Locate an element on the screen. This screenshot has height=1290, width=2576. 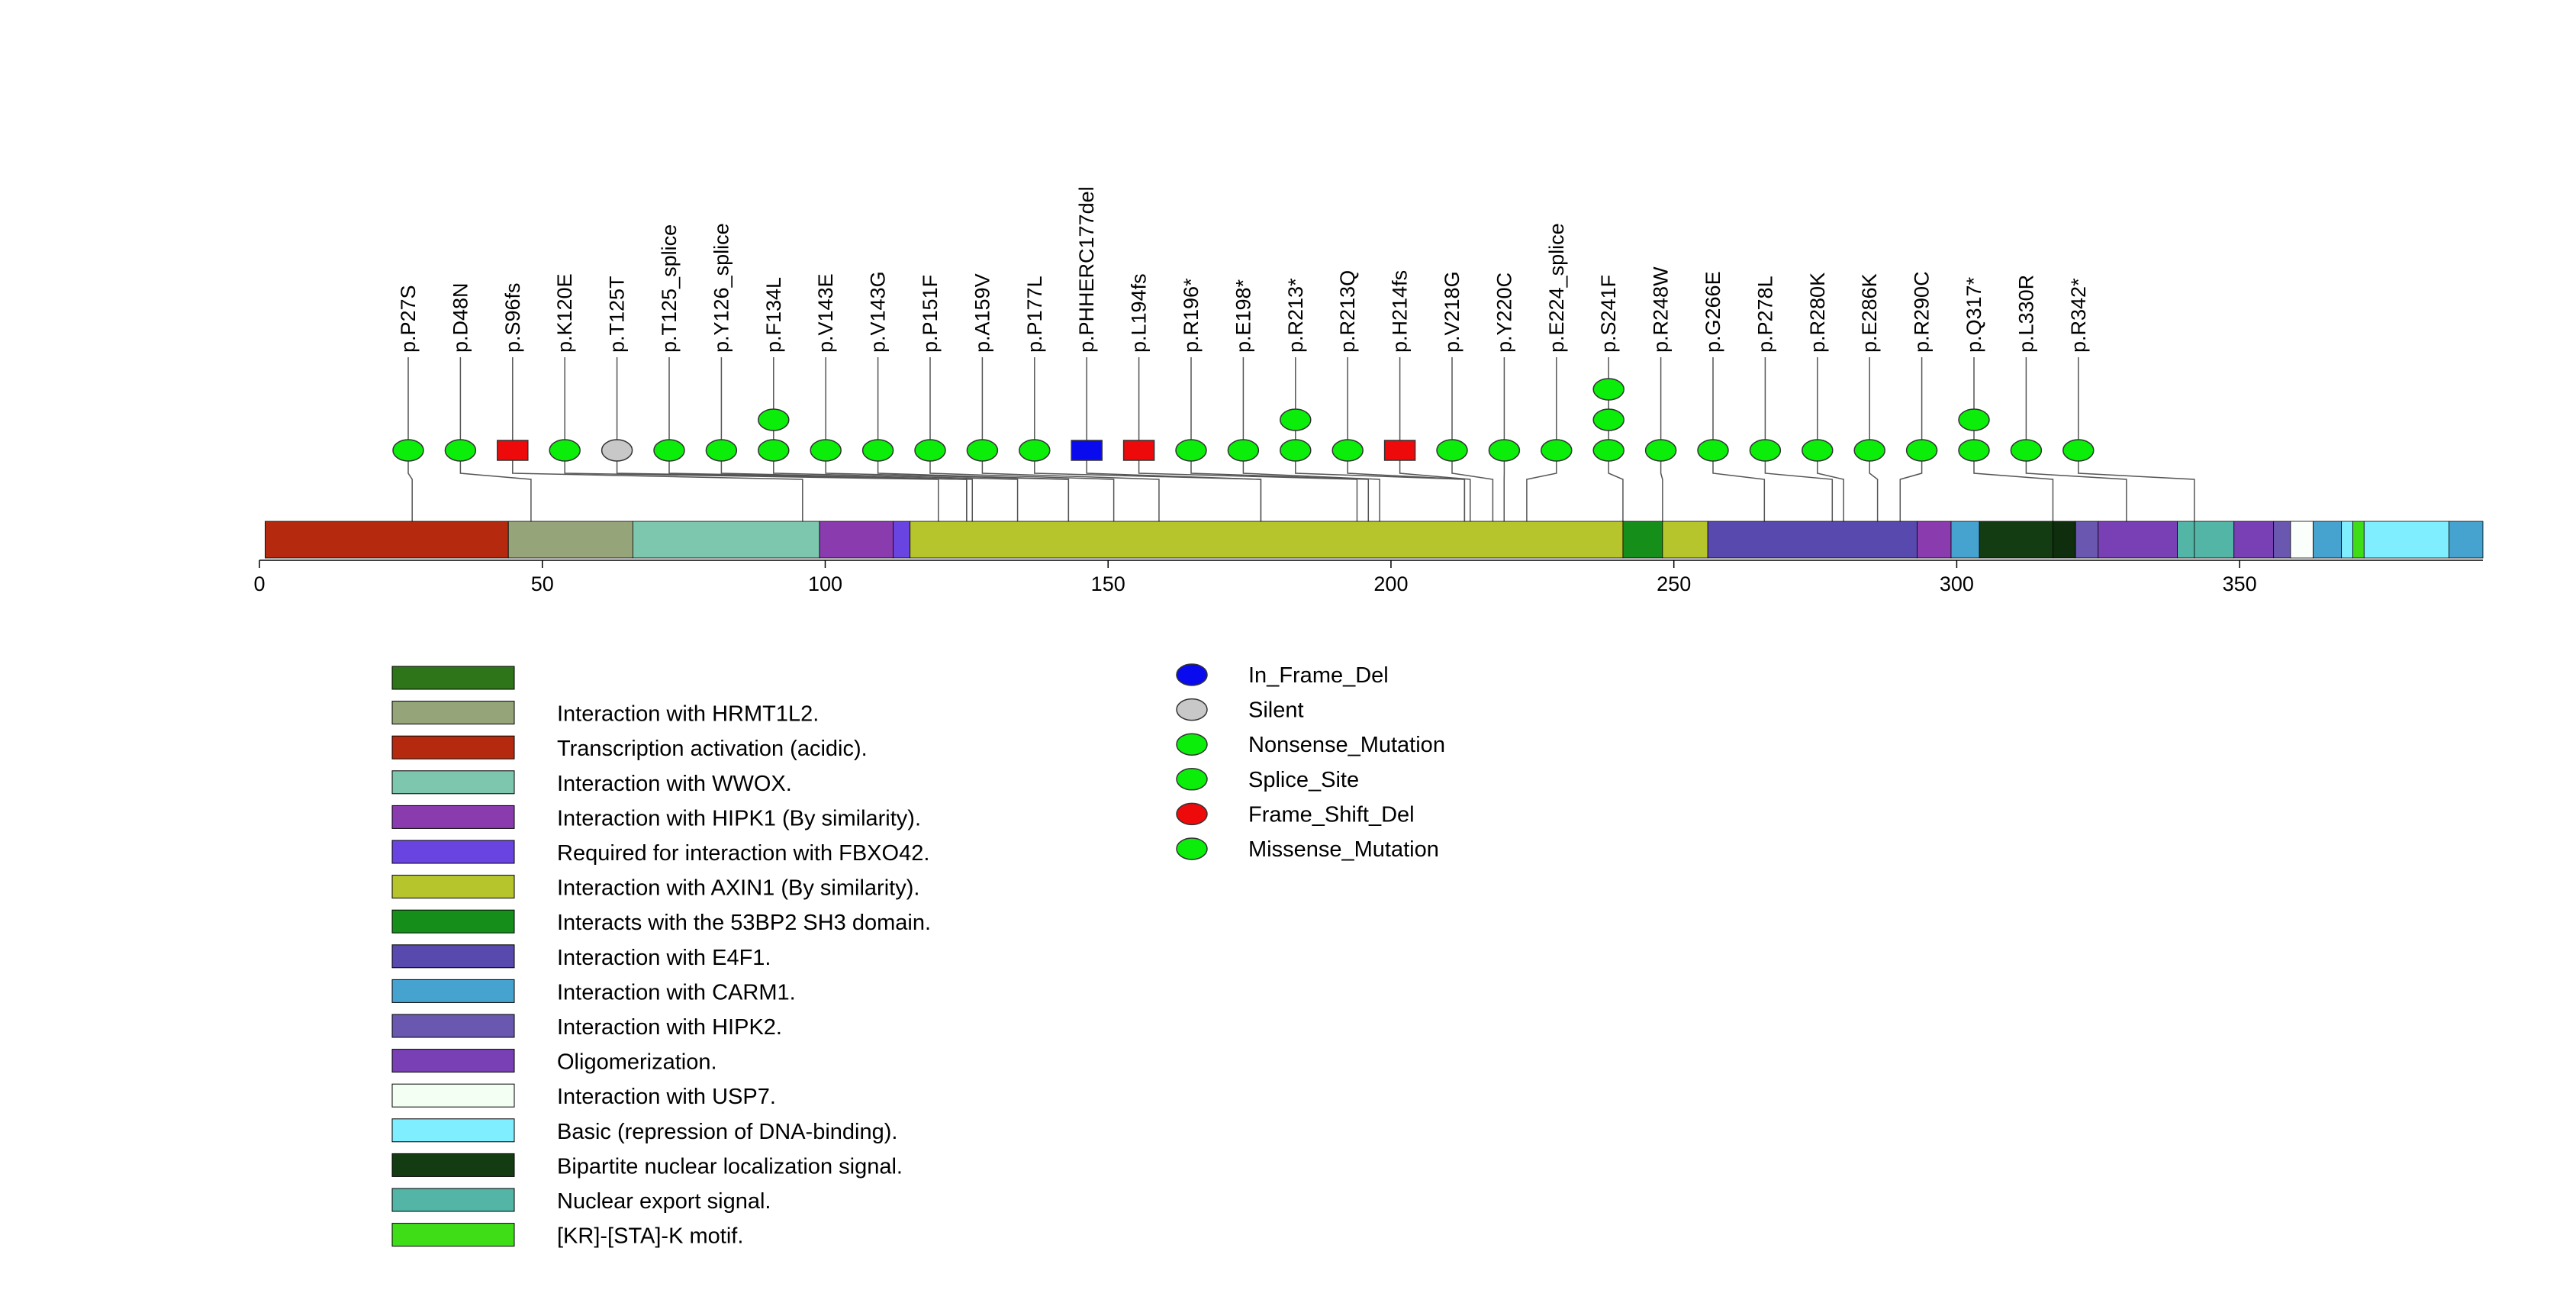
mutation-label: p.S241F is located at coordinates (1608, 314).